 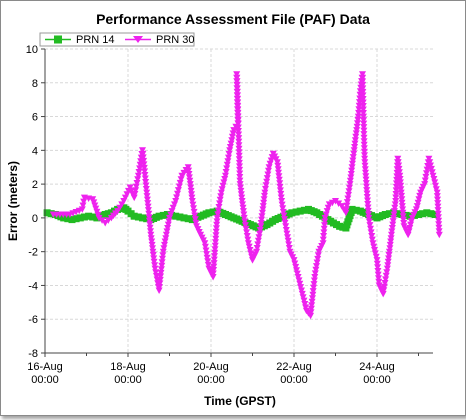 What do you see at coordinates (33, 253) in the screenshot?
I see `y-tick-label: -2` at bounding box center [33, 253].